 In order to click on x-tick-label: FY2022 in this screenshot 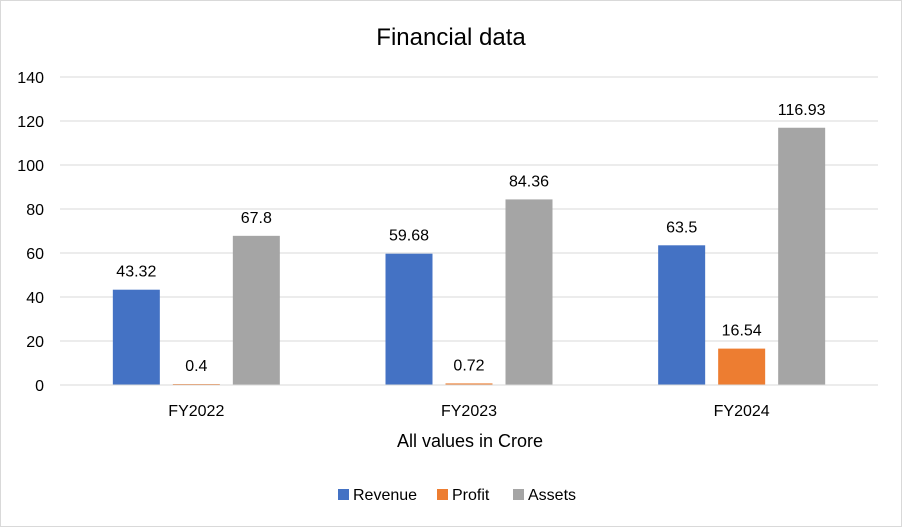, I will do `click(196, 411)`.